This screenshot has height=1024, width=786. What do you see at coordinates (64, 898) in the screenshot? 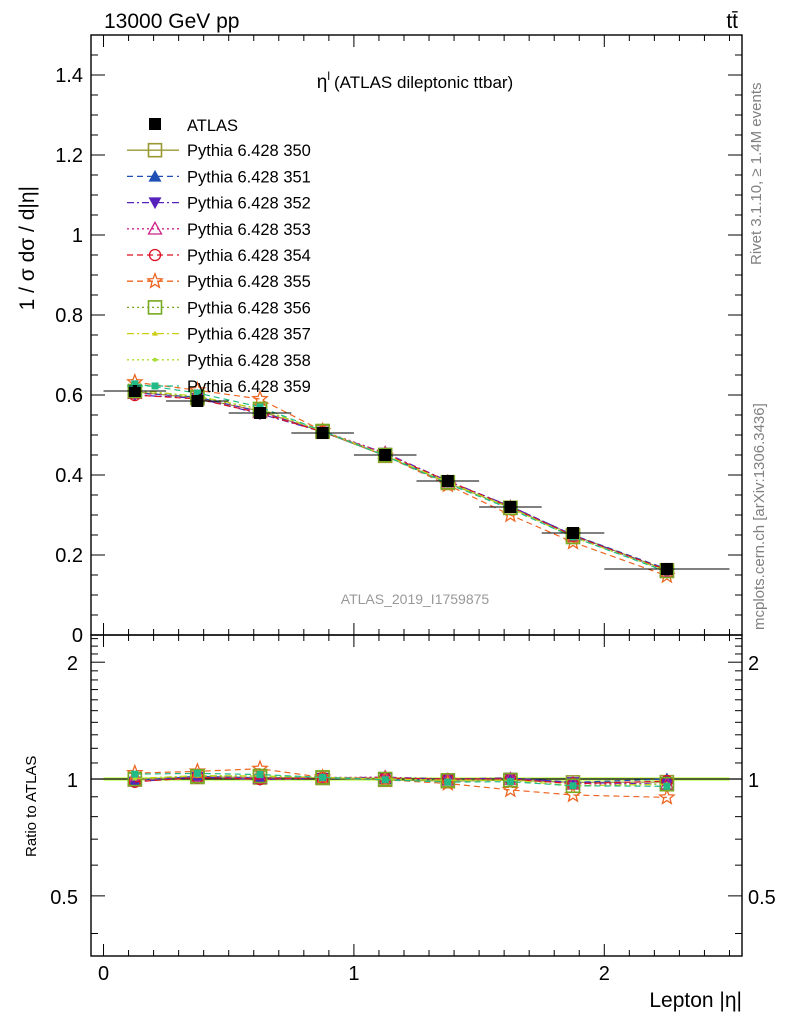
I see `ratio-tick-label-left: 0.5` at bounding box center [64, 898].